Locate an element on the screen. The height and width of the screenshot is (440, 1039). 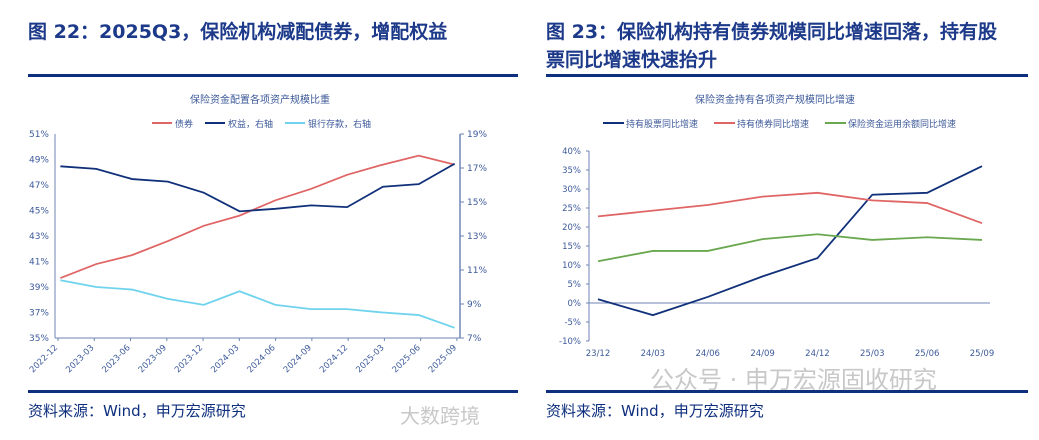
y2-tick-label: 9% is located at coordinates (474, 305).